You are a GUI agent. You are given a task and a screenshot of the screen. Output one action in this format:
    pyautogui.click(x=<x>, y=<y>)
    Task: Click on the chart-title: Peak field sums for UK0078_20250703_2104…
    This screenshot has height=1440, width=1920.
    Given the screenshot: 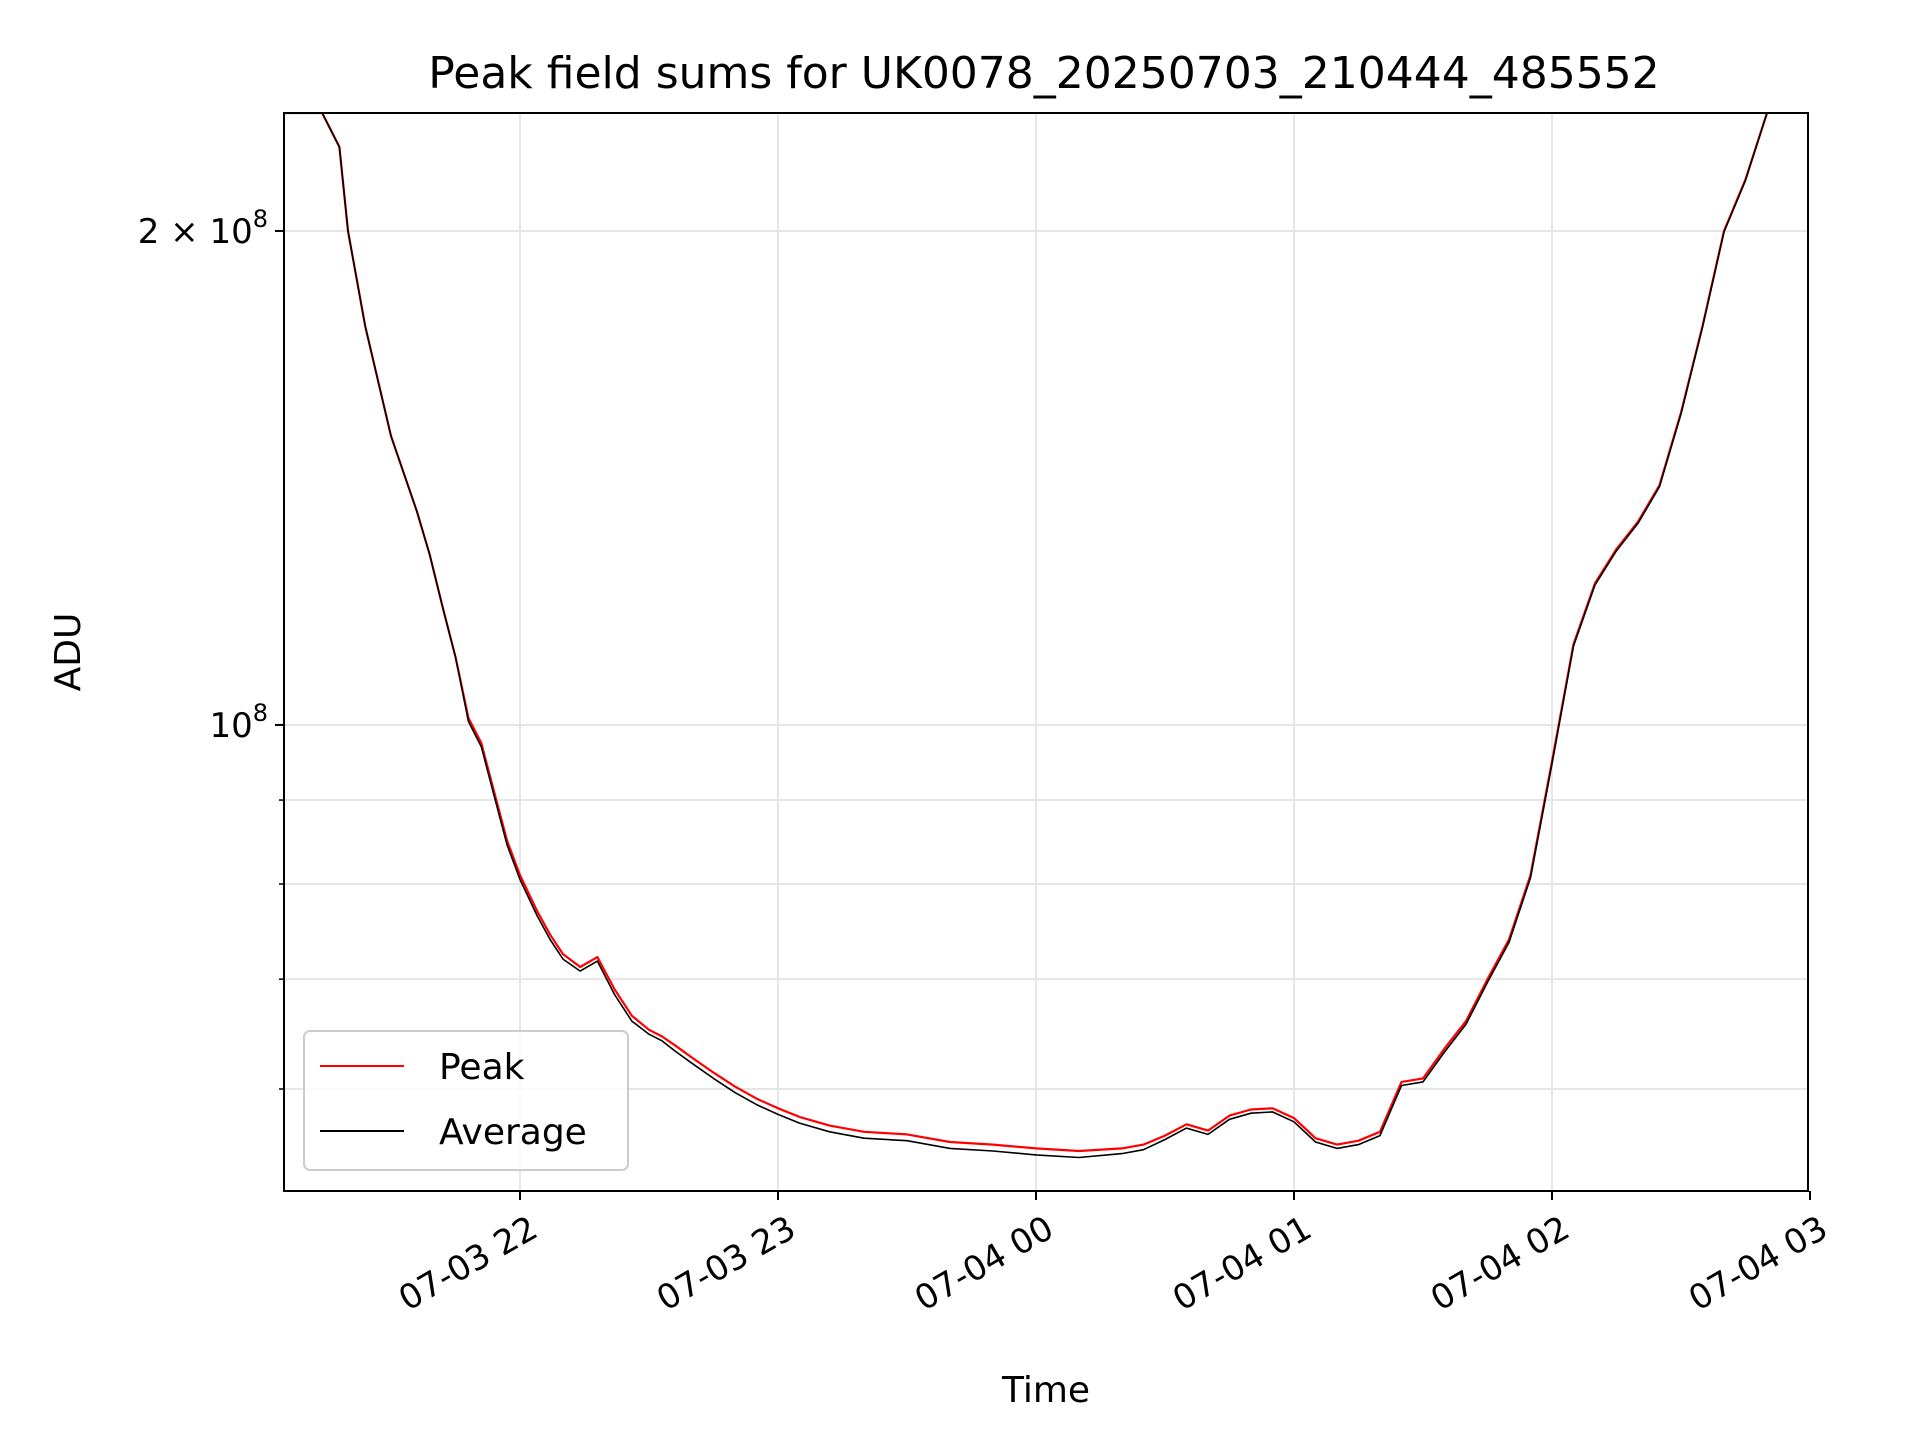 What is the action you would take?
    pyautogui.click(x=1043, y=73)
    